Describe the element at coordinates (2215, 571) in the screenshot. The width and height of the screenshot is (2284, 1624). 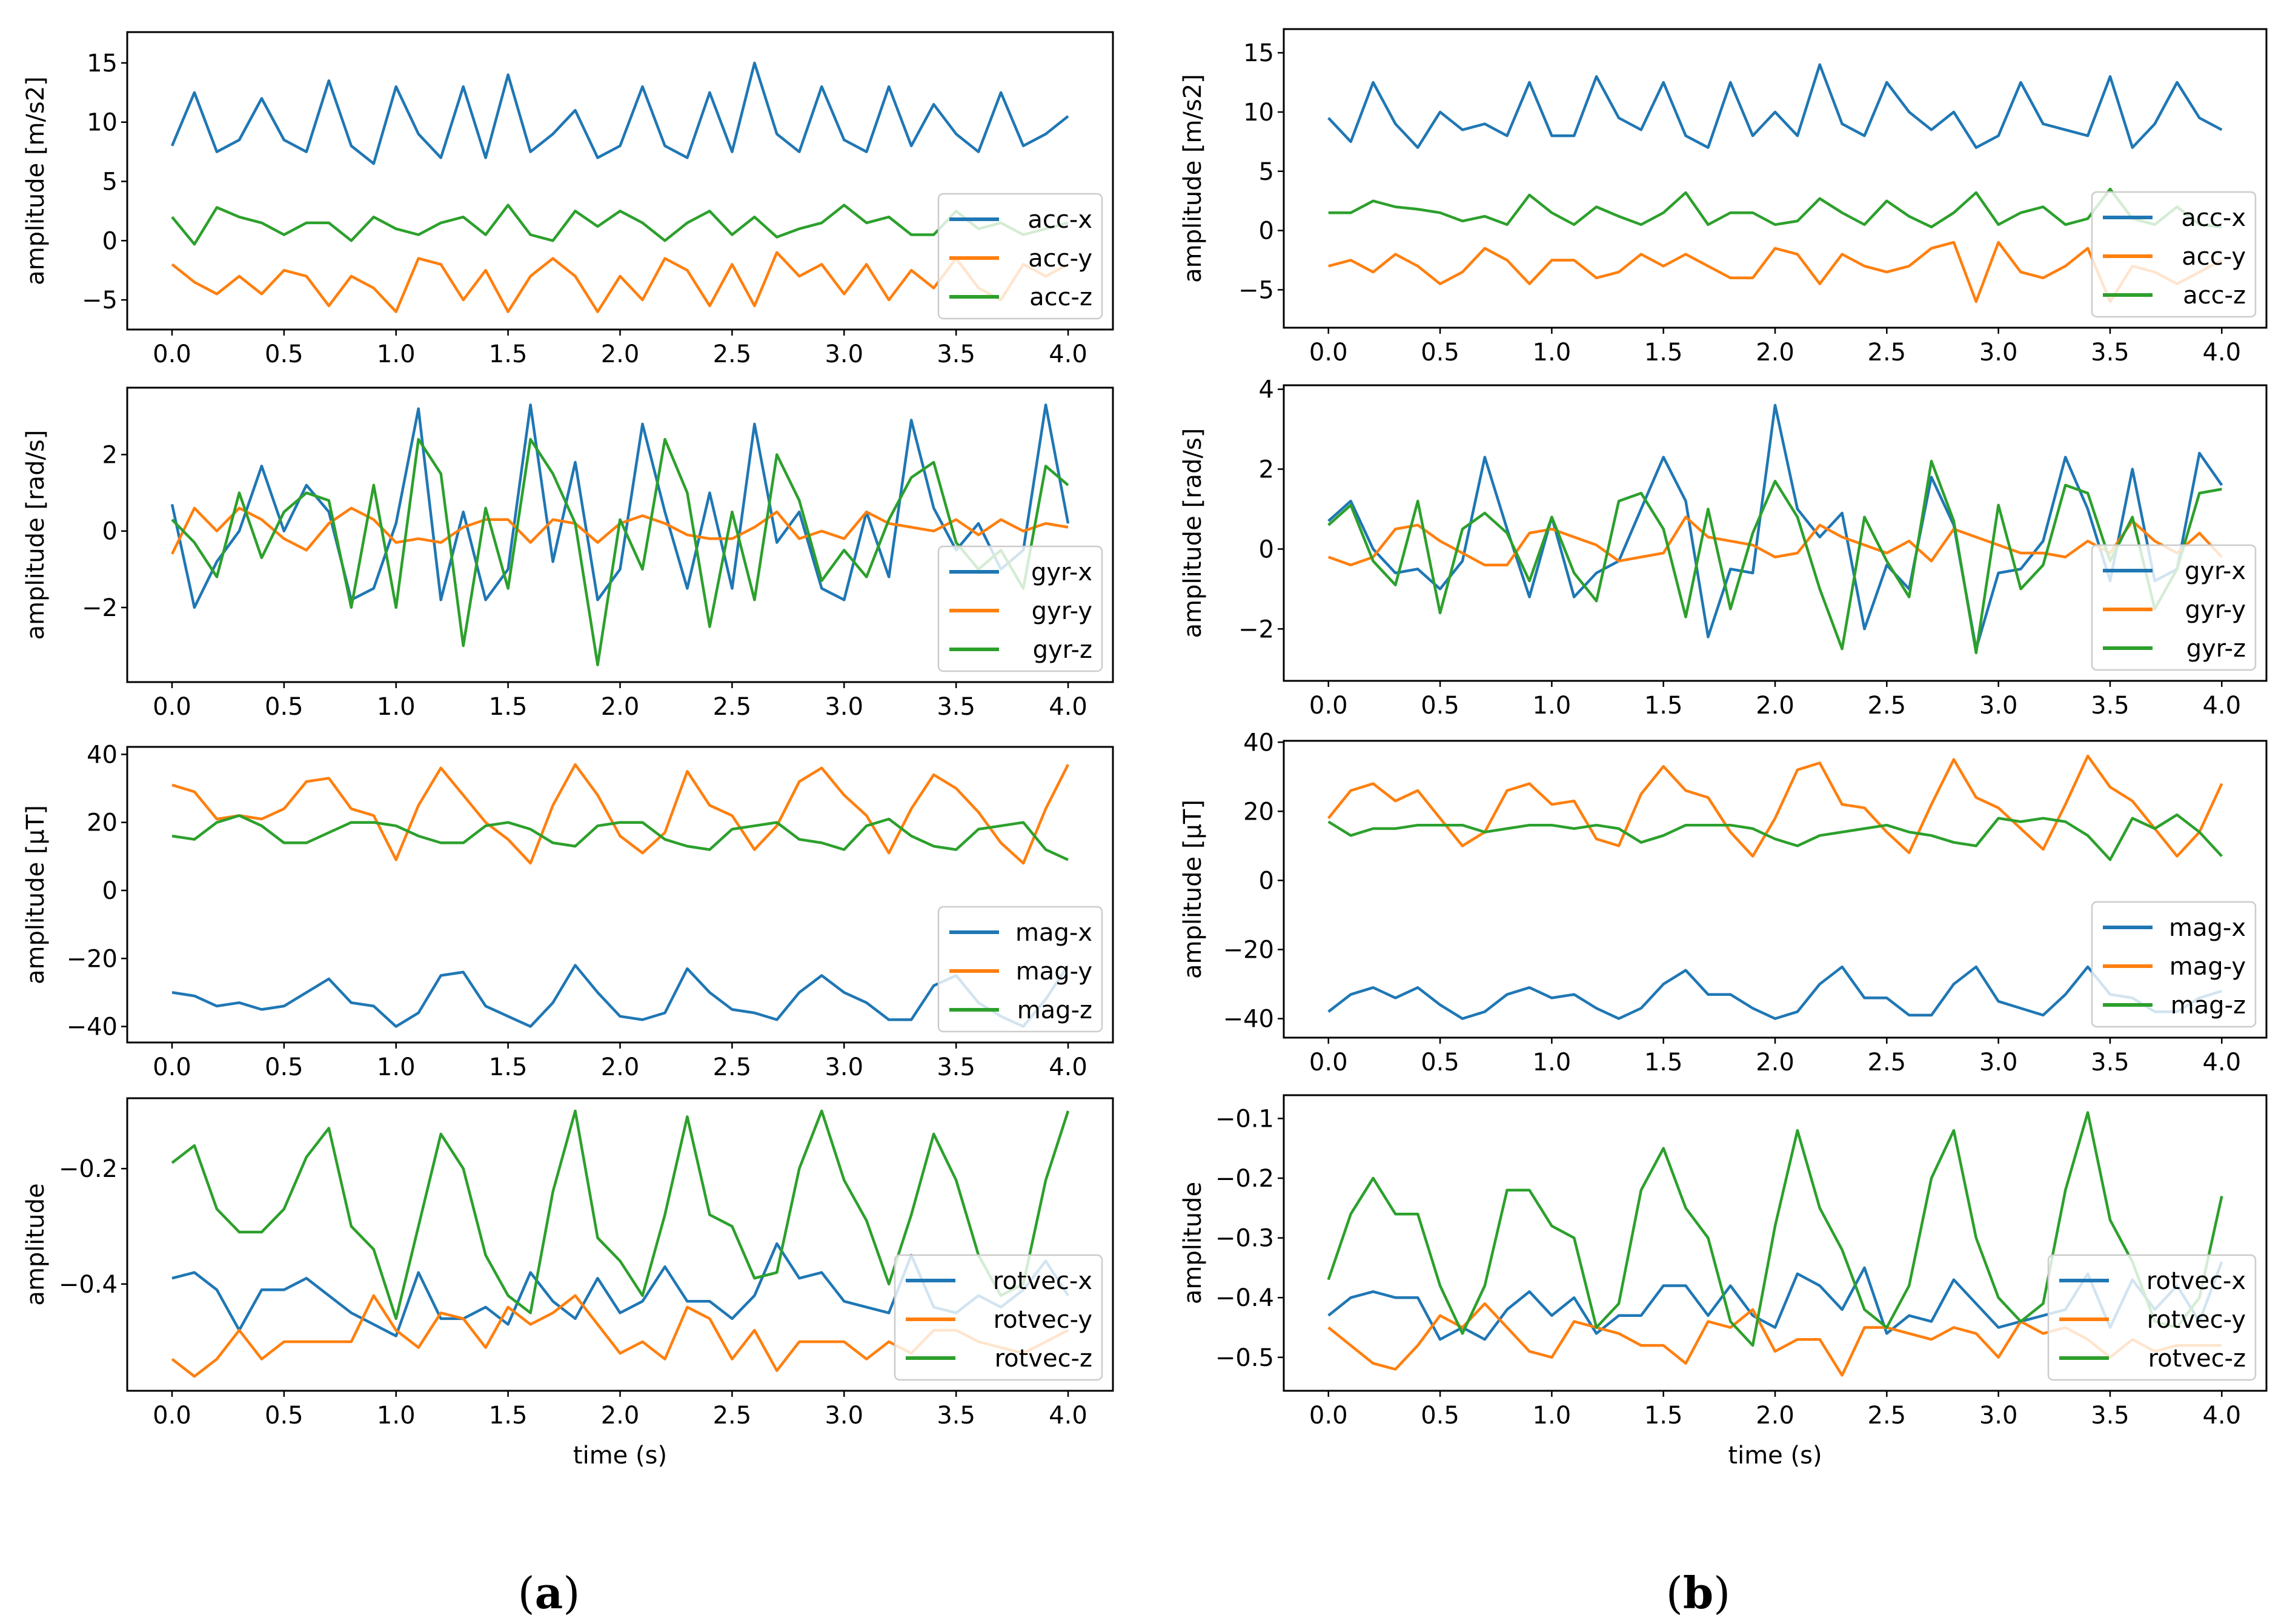
I see `legend-label: gyr-x` at that location.